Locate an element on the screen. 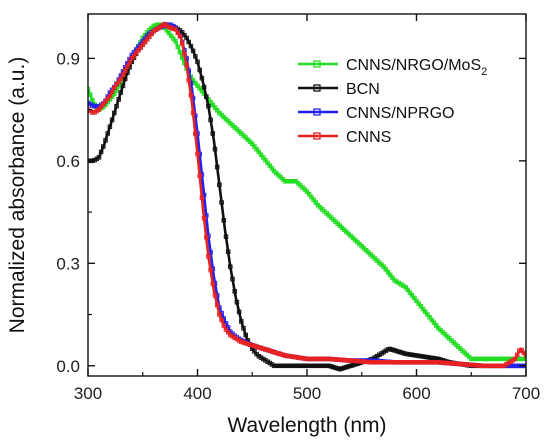  y-tick-label: 0.9 is located at coordinates (68, 58).